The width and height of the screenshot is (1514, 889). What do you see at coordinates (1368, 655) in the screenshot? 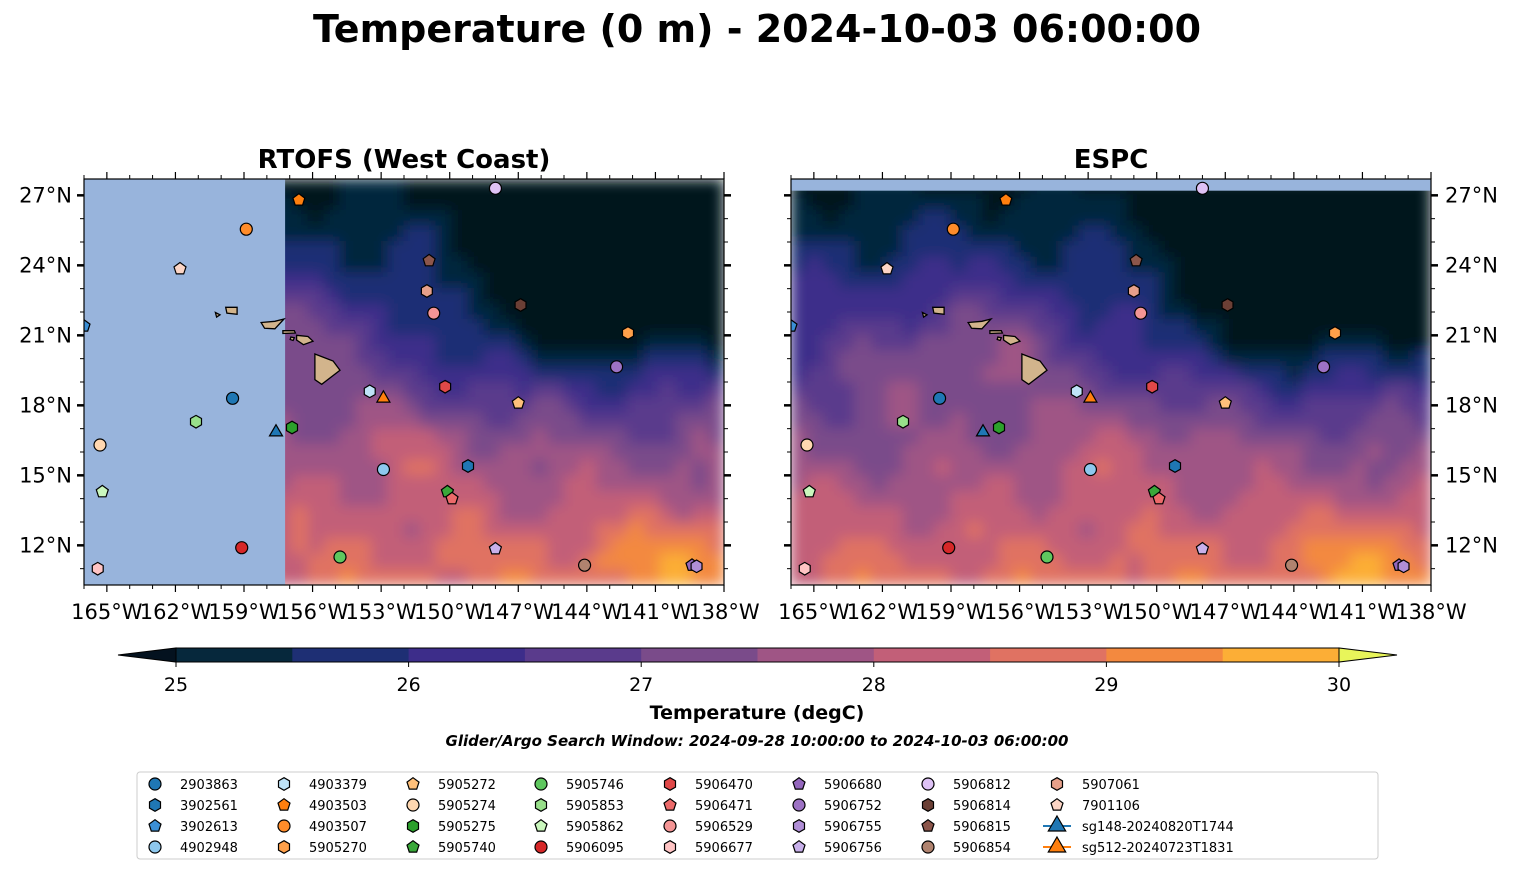
I see `colorbar-extend-high` at bounding box center [1368, 655].